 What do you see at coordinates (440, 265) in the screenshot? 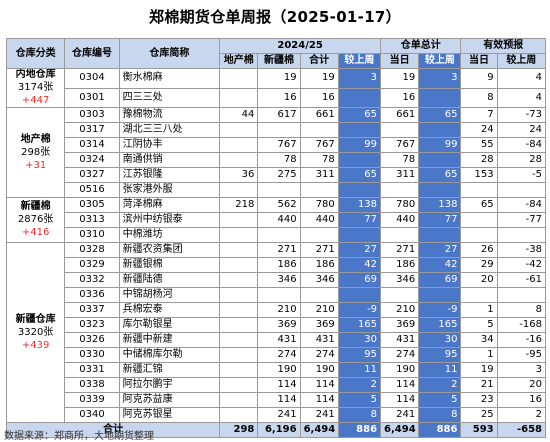
I see `cell-wow2: 42` at bounding box center [440, 265].